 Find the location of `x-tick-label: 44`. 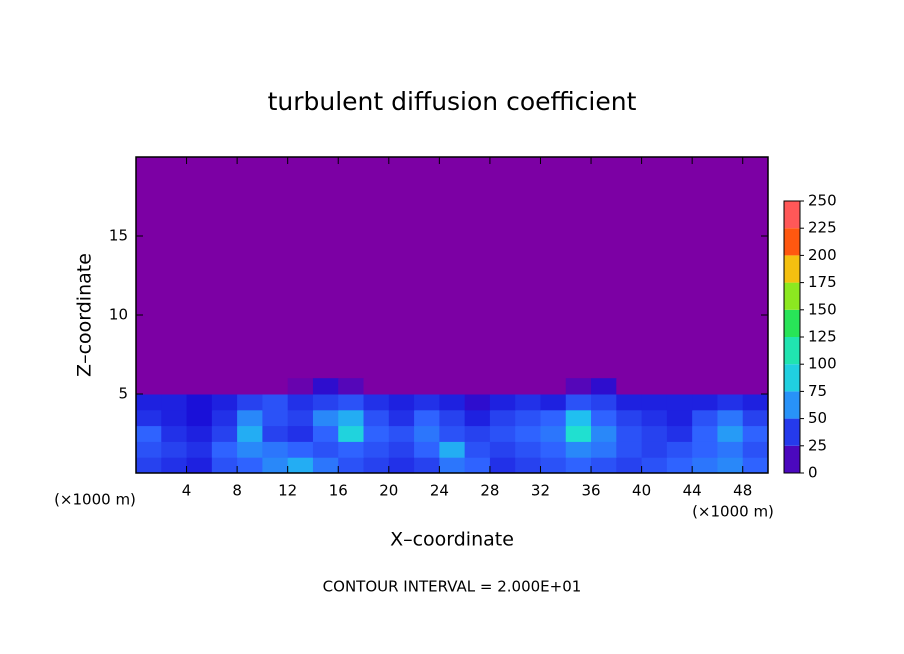

x-tick-label: 44 is located at coordinates (692, 491).